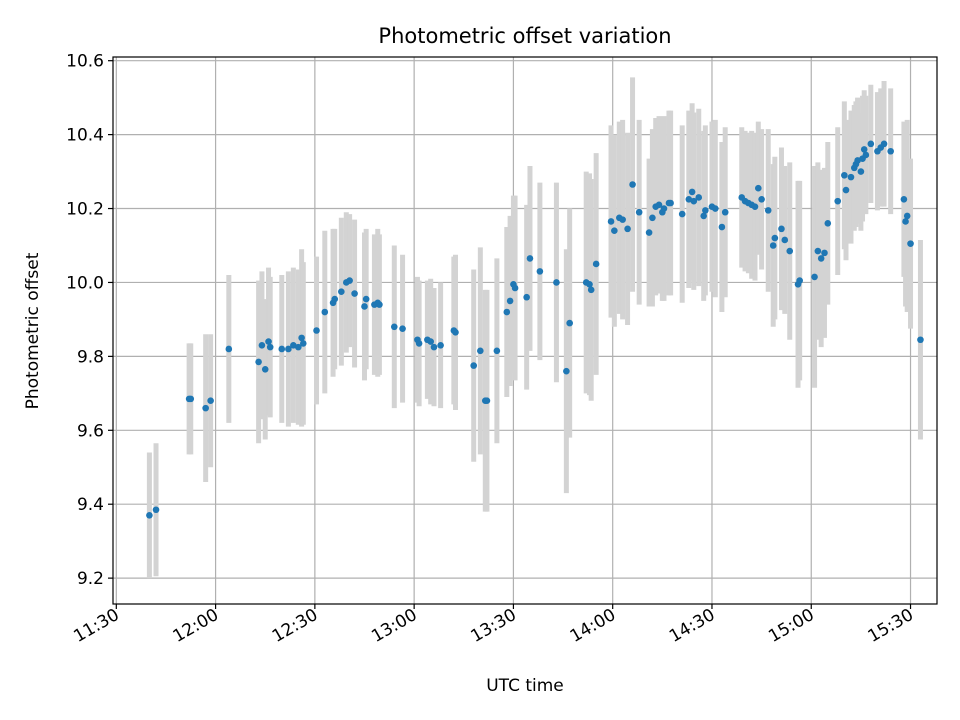 The width and height of the screenshot is (960, 720). Describe the element at coordinates (96, 626) in the screenshot. I see `x-tick-label: 11:30` at that location.